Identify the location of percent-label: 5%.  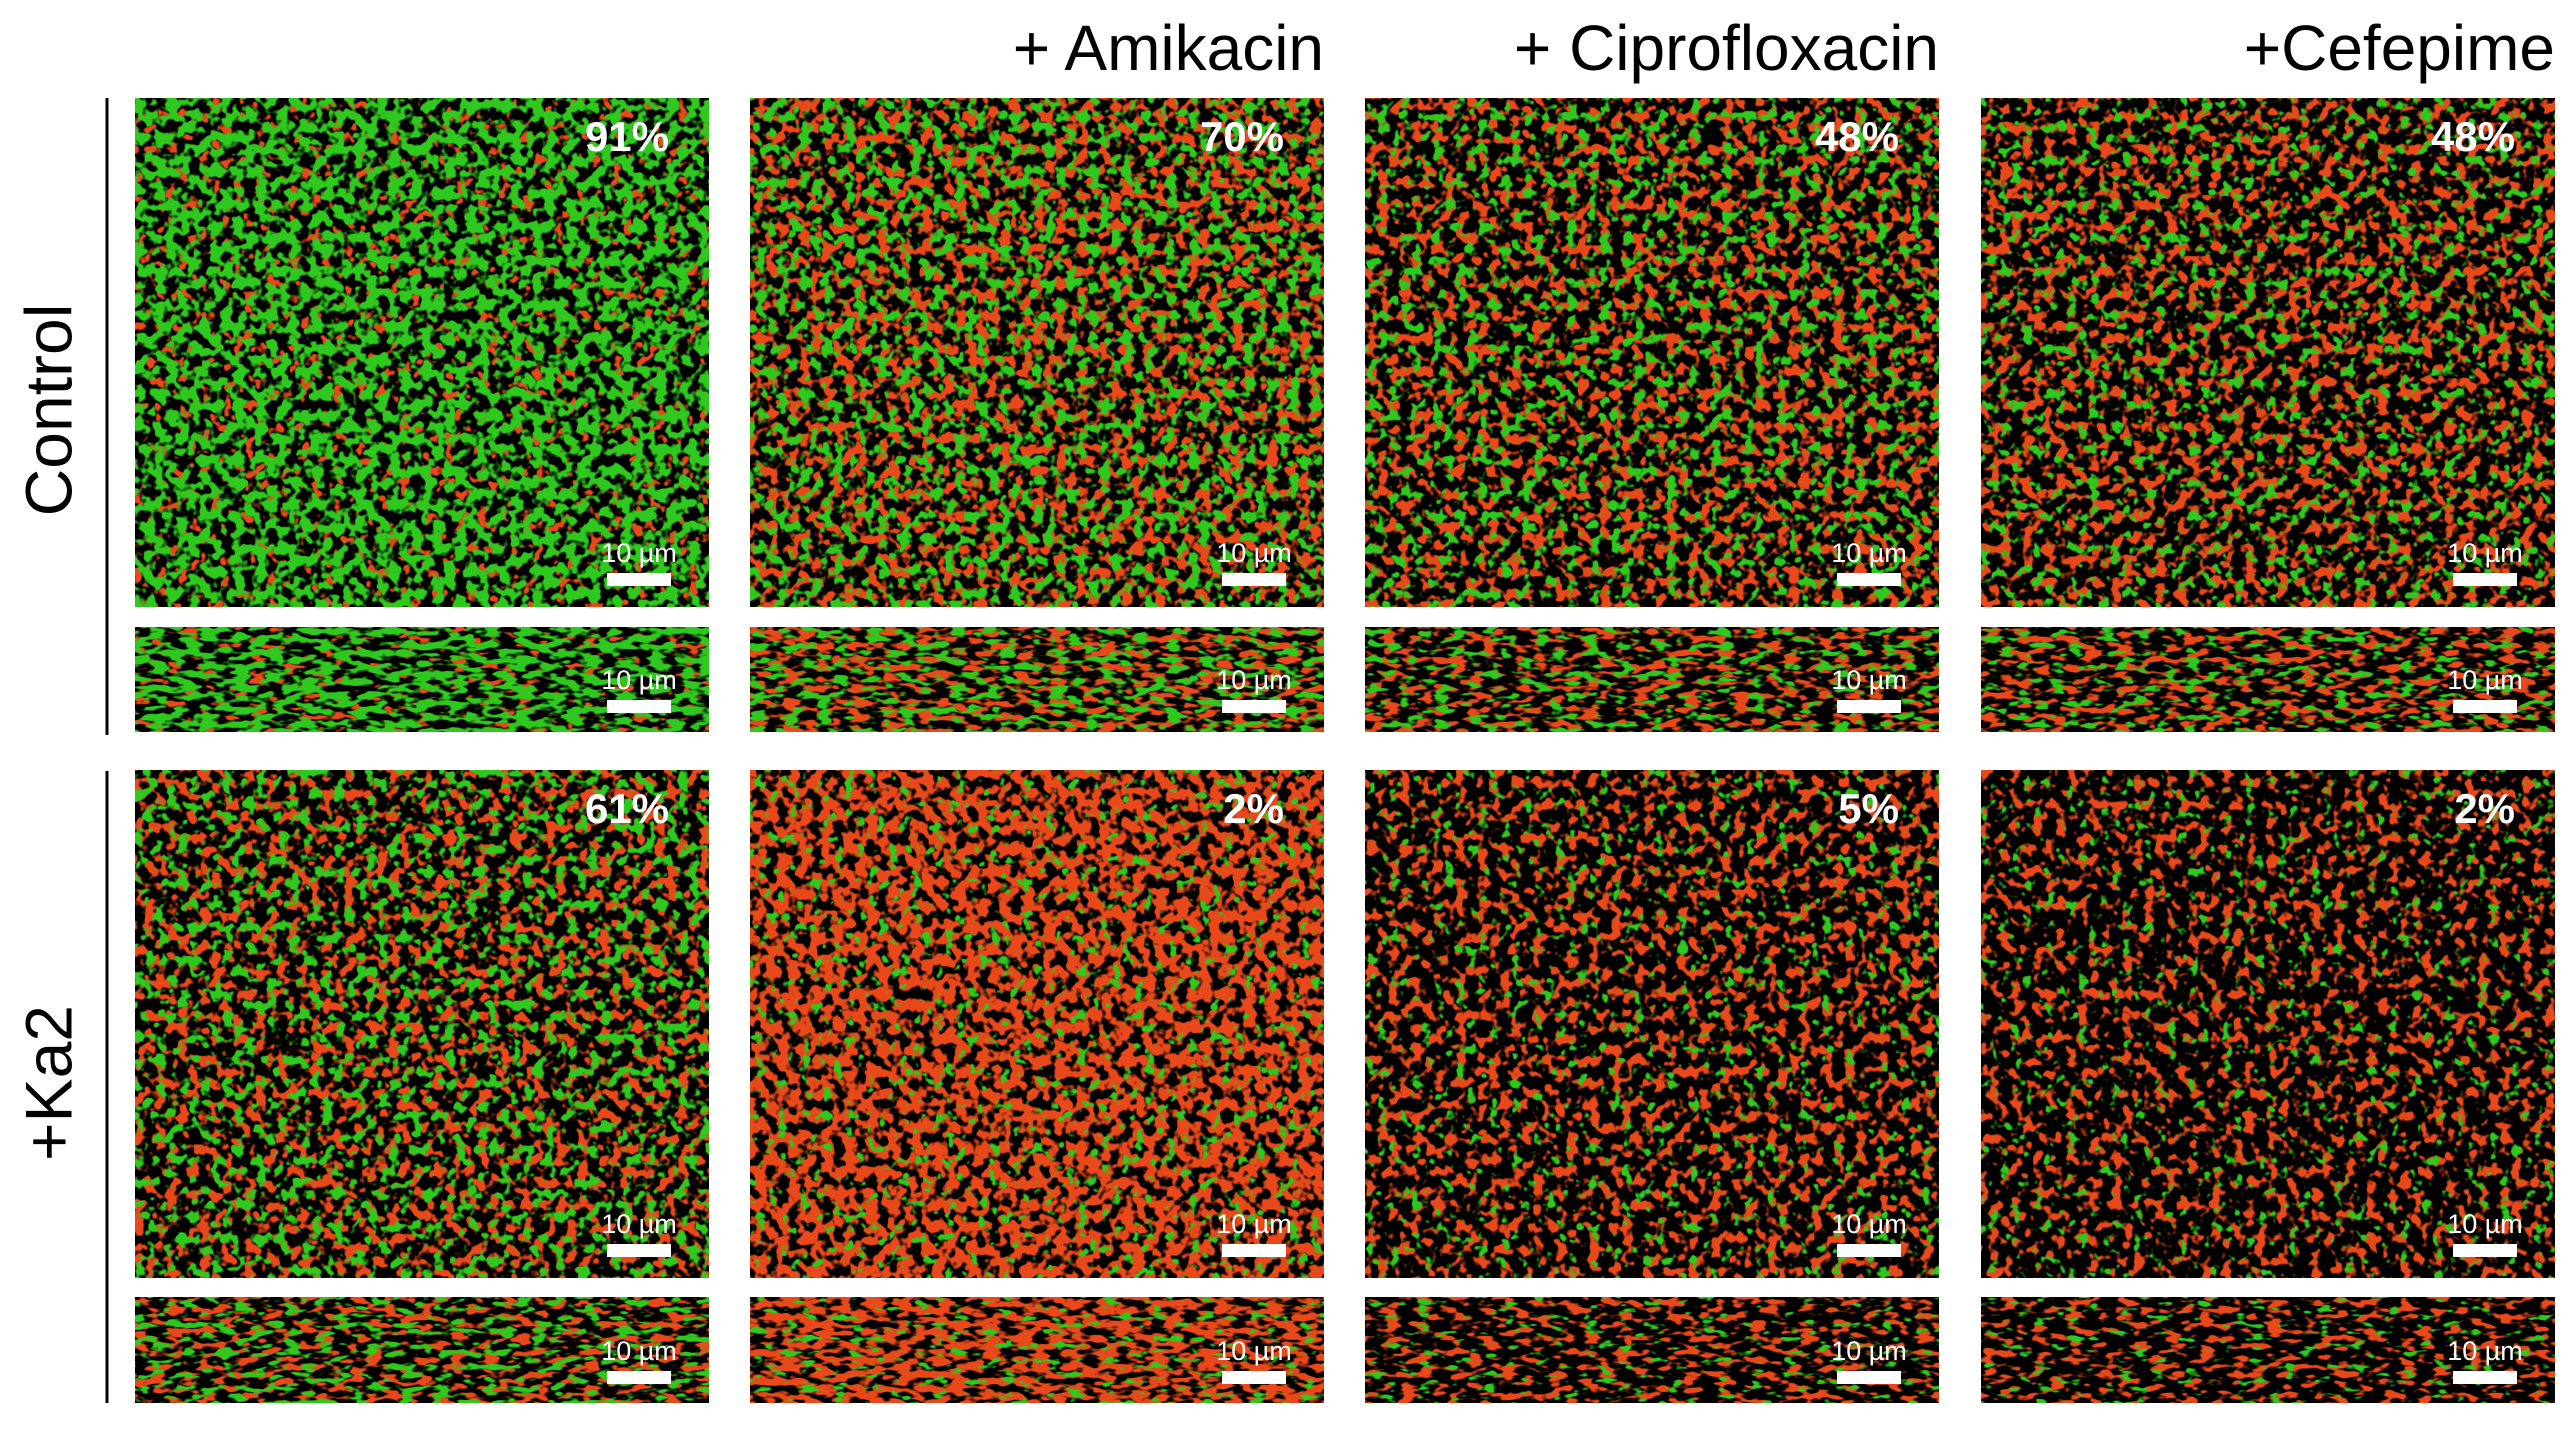
(1868, 808).